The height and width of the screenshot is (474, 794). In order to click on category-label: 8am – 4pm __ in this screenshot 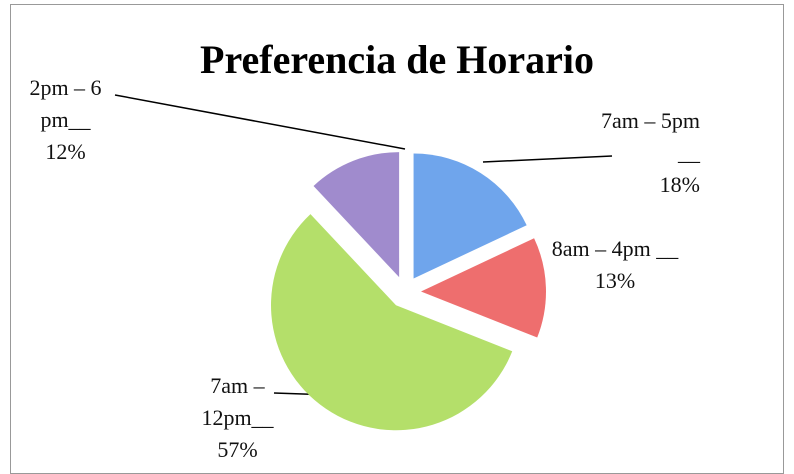, I will do `click(615, 248)`.